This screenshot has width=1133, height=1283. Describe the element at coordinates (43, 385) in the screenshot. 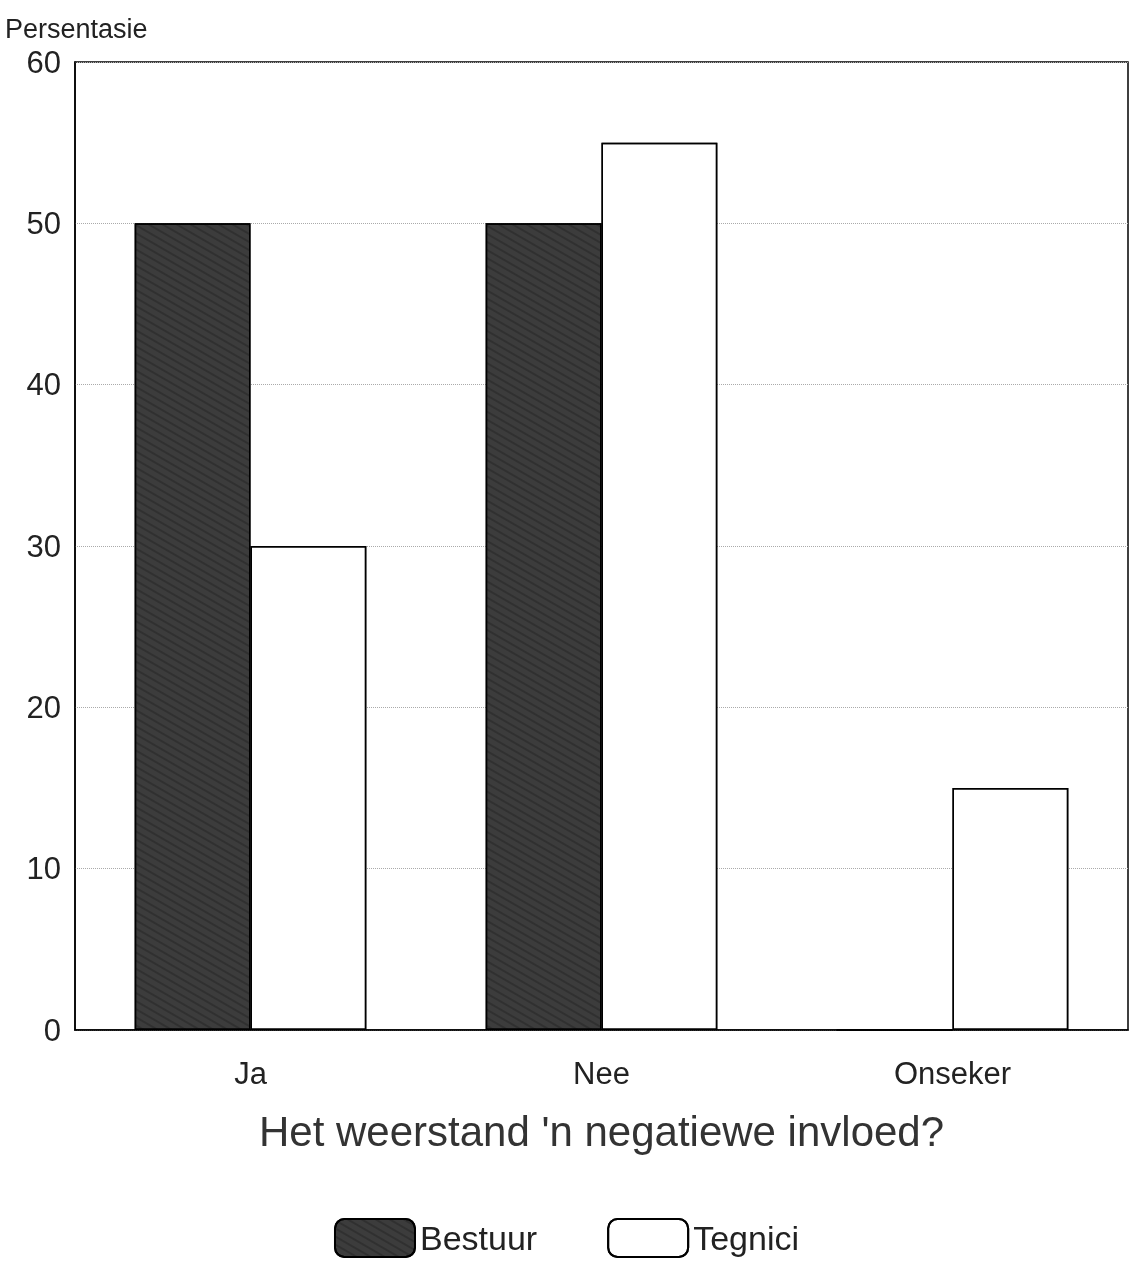

I see `y-tick-label: 40` at that location.